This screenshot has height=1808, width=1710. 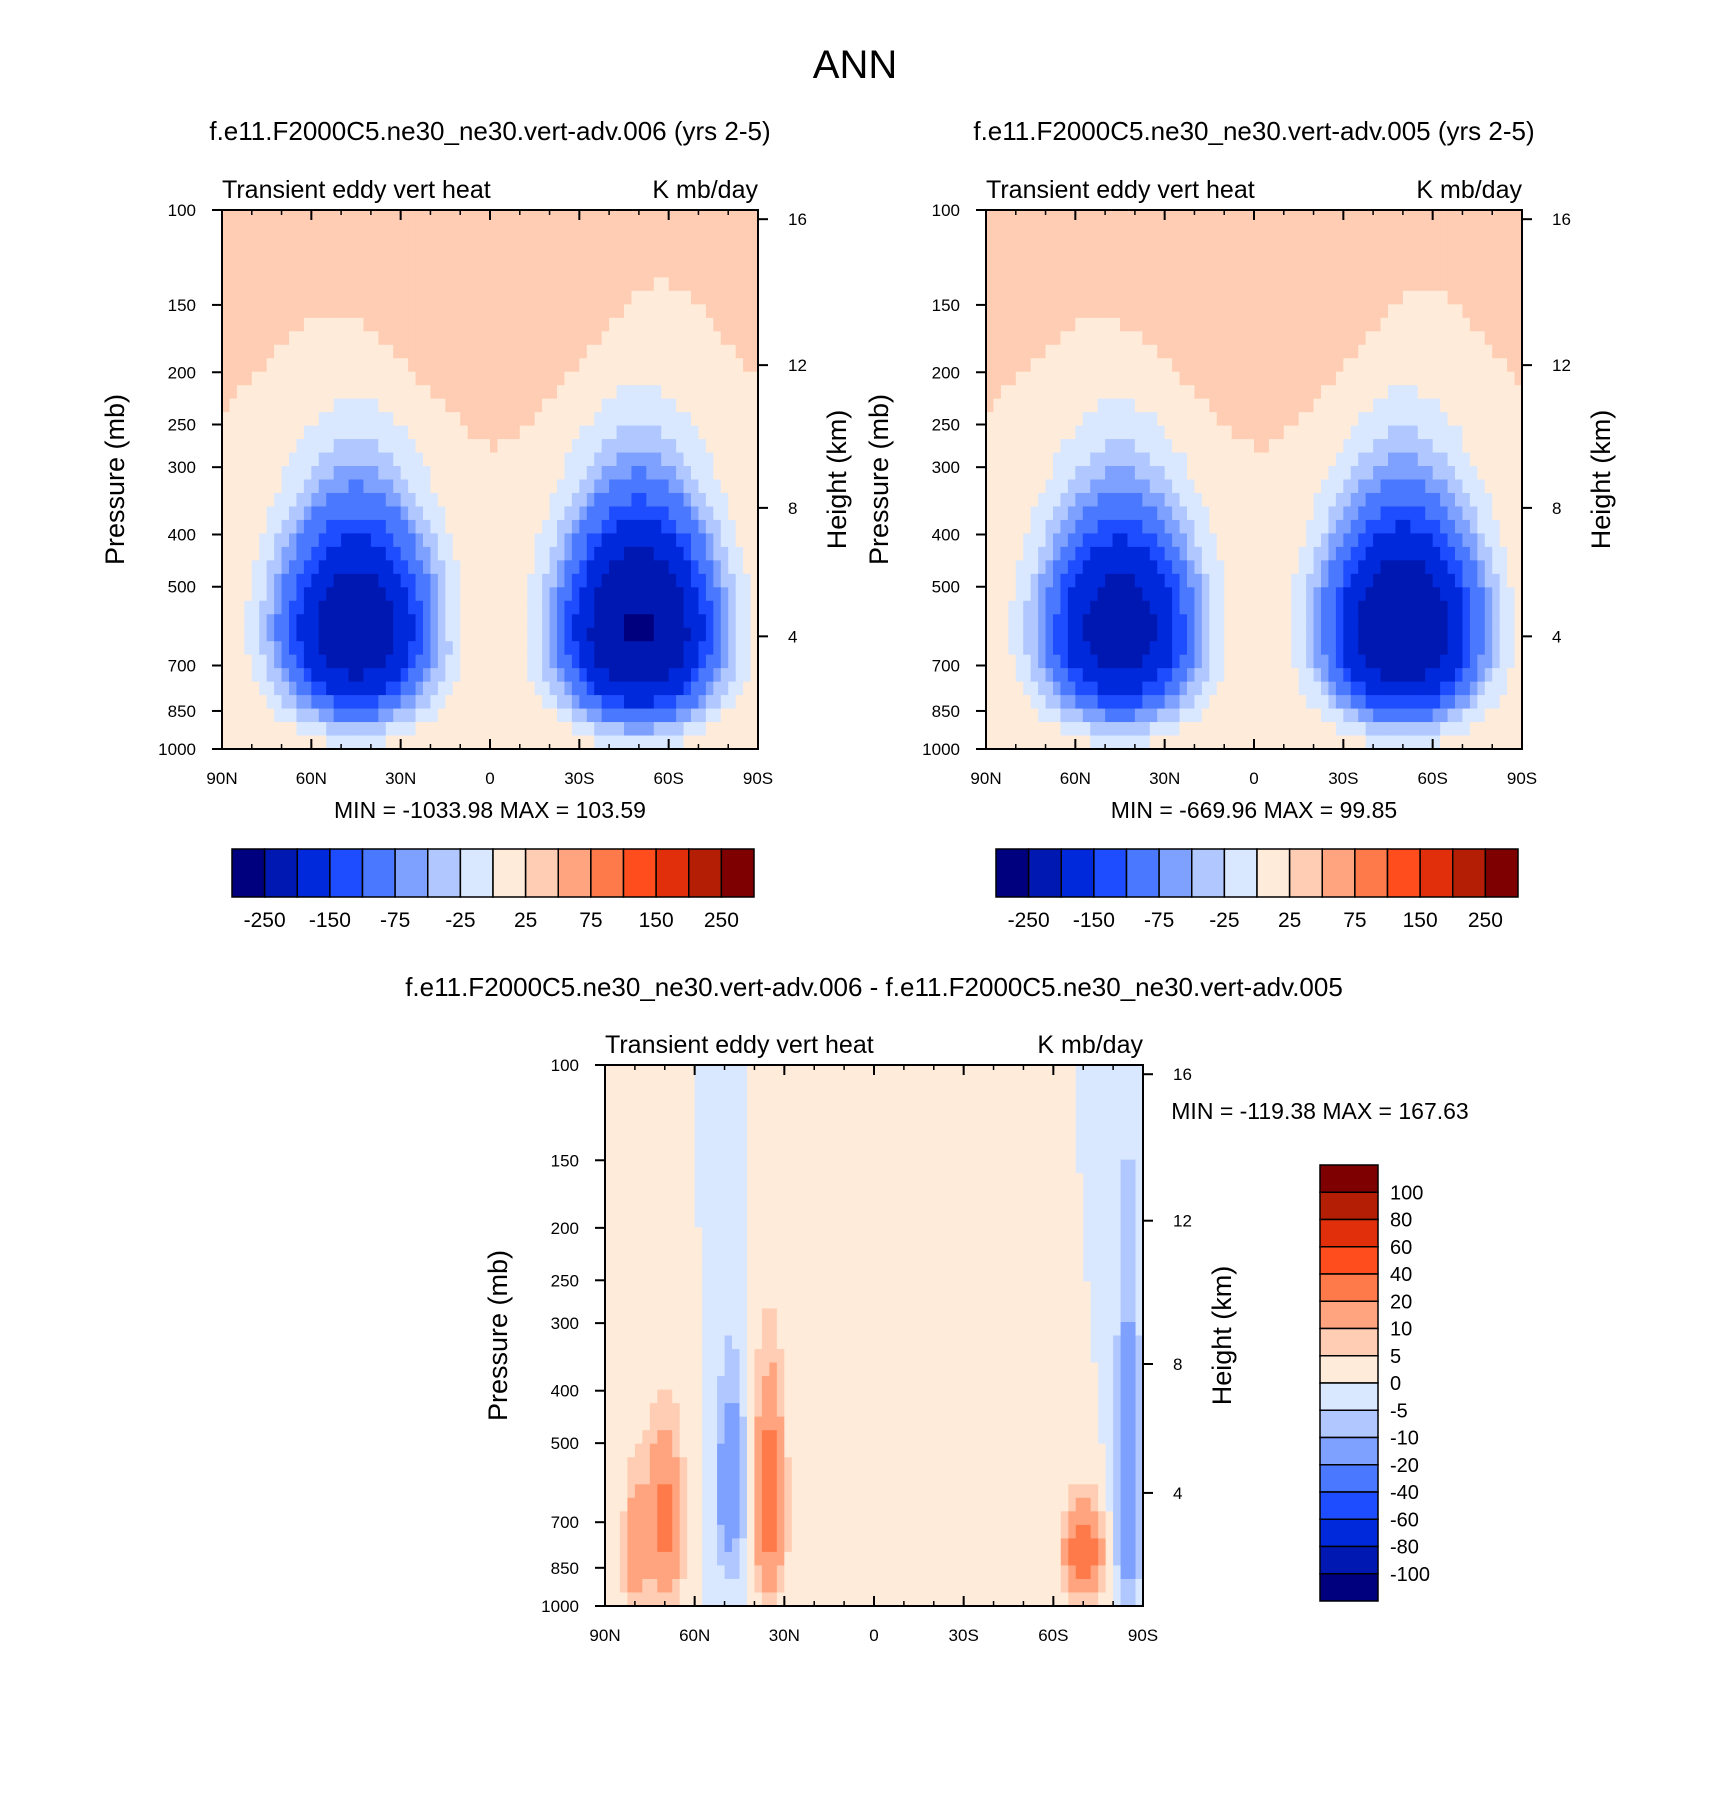 I want to click on colorbar-label: 250, so click(x=721, y=920).